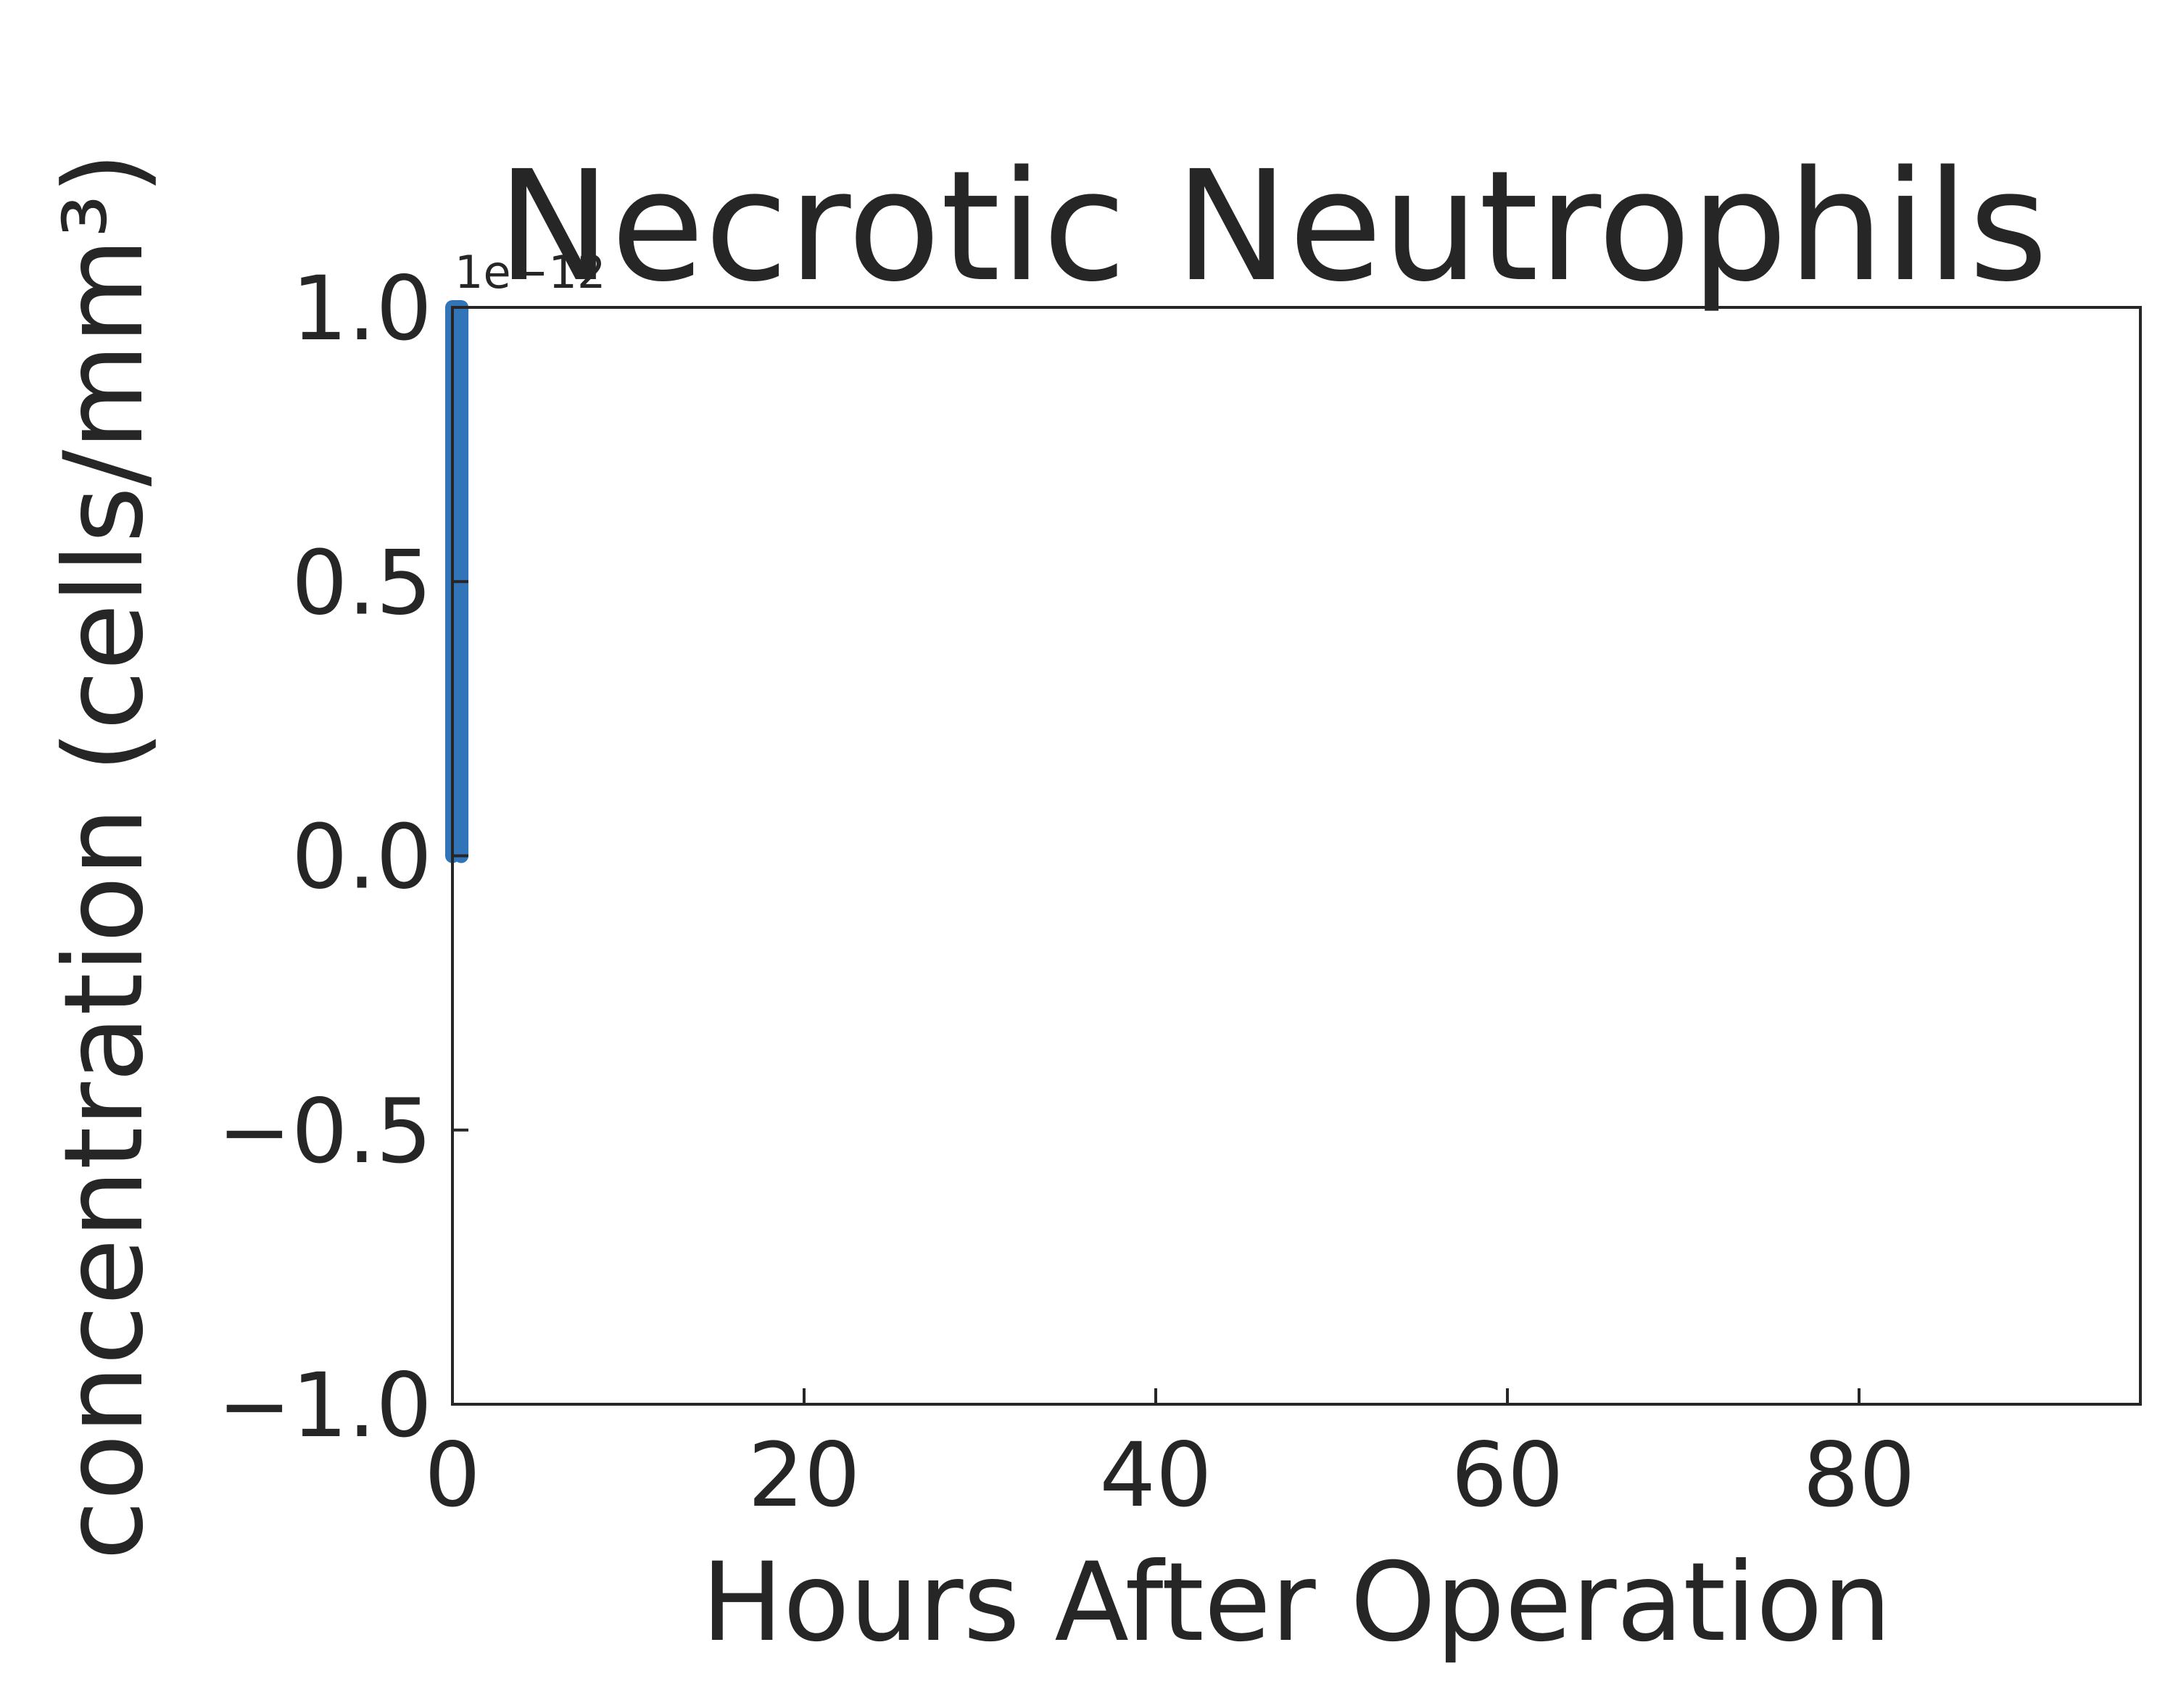  Describe the element at coordinates (452, 1475) in the screenshot. I see `x-tick-label: 0` at that location.